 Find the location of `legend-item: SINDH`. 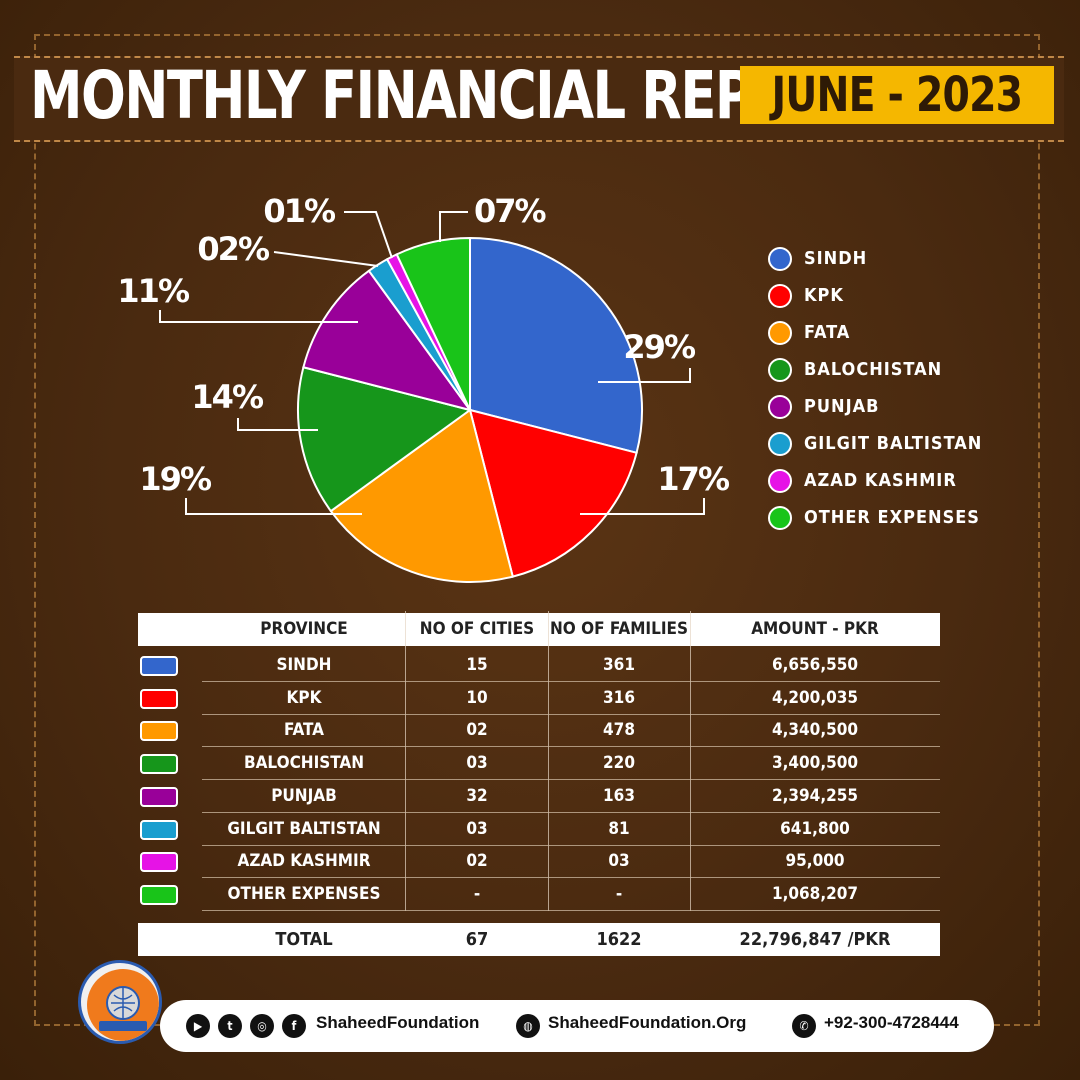

legend-item: SINDH is located at coordinates (875, 258).